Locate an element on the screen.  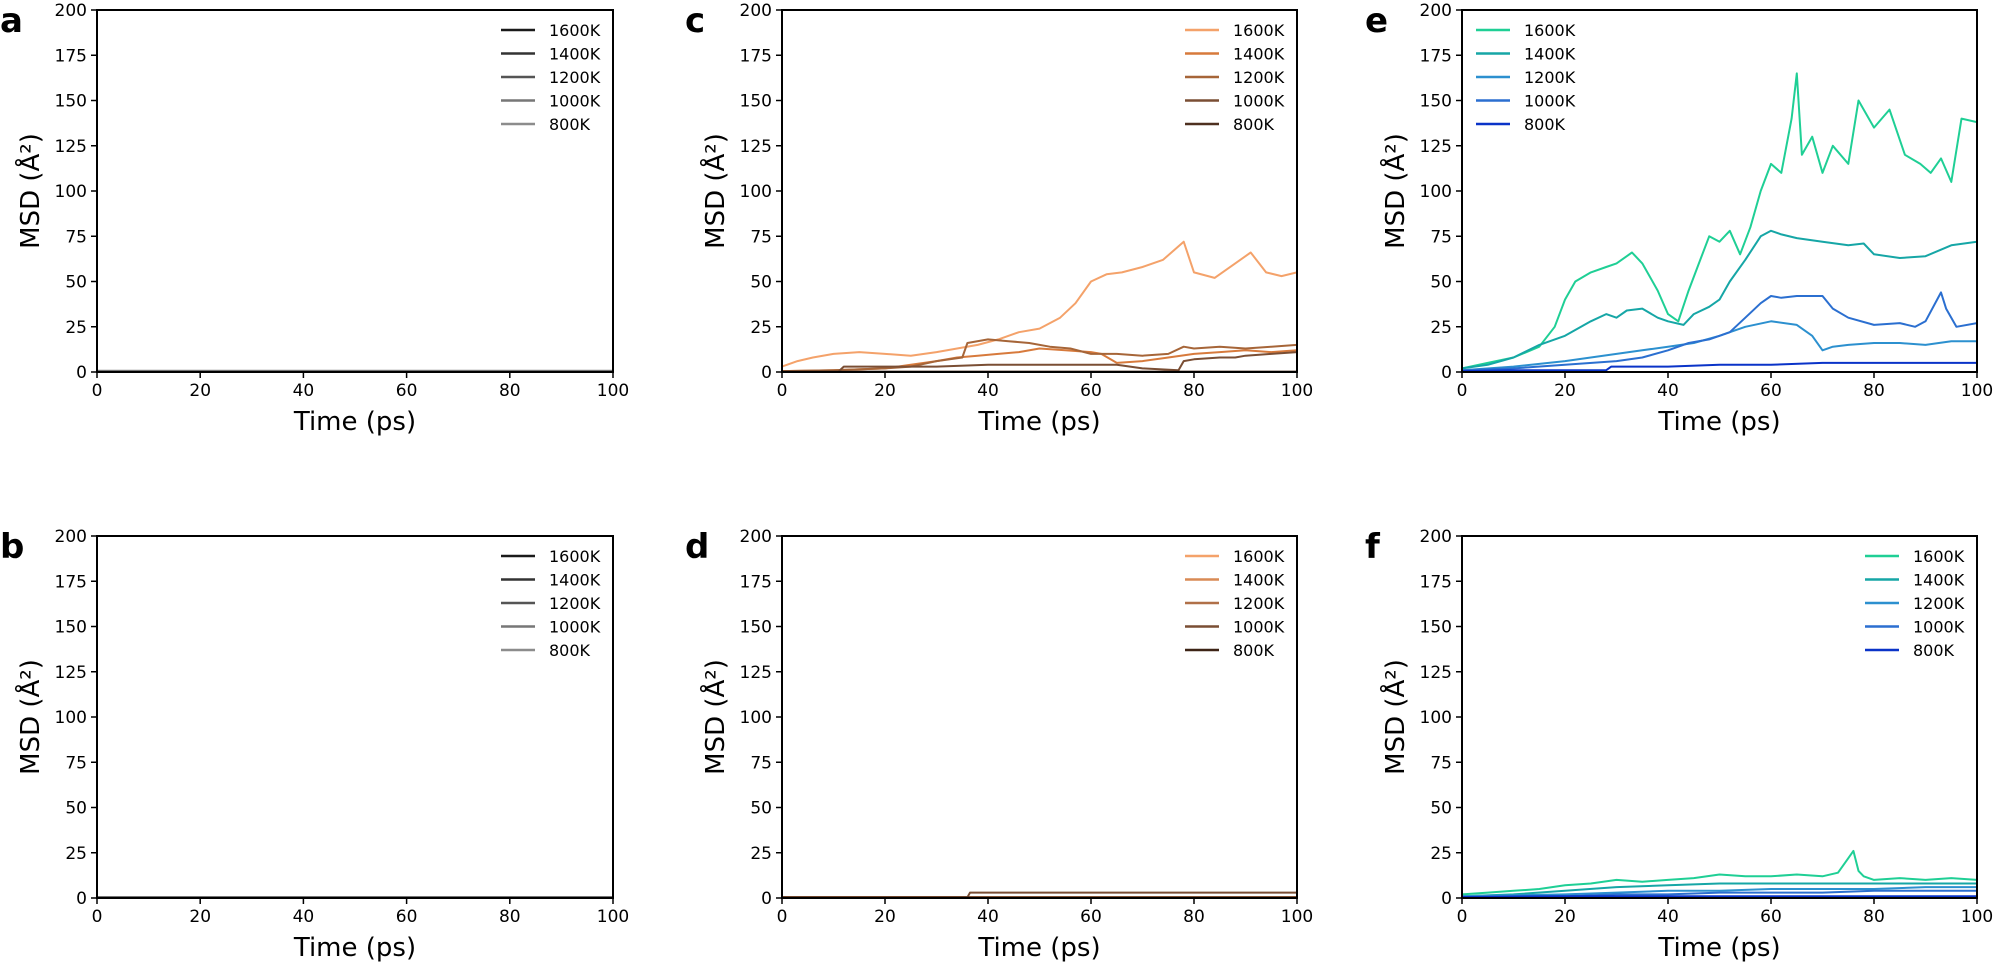
series-line-1200K is located at coordinates (1719, 346).